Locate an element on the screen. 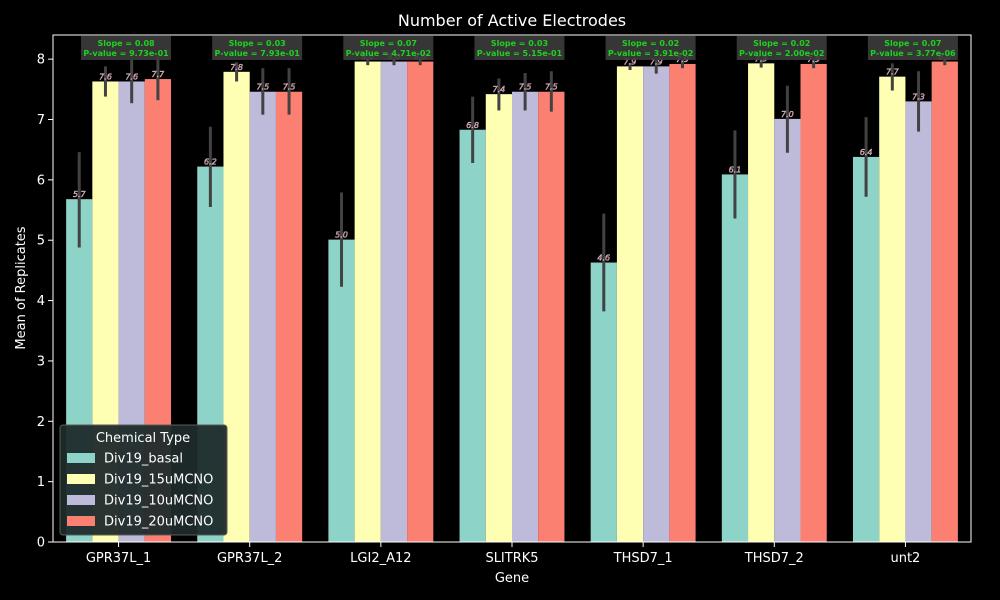  legend-label: Div19_20uMCNO is located at coordinates (158, 522).